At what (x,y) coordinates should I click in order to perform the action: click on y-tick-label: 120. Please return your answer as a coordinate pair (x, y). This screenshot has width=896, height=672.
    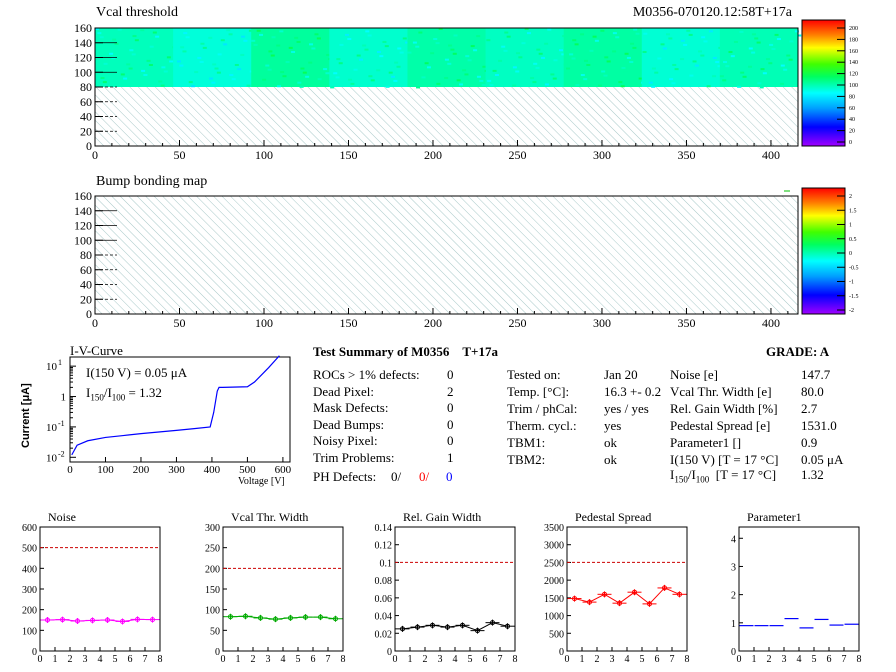
    Looking at the image, I should click on (83, 226).